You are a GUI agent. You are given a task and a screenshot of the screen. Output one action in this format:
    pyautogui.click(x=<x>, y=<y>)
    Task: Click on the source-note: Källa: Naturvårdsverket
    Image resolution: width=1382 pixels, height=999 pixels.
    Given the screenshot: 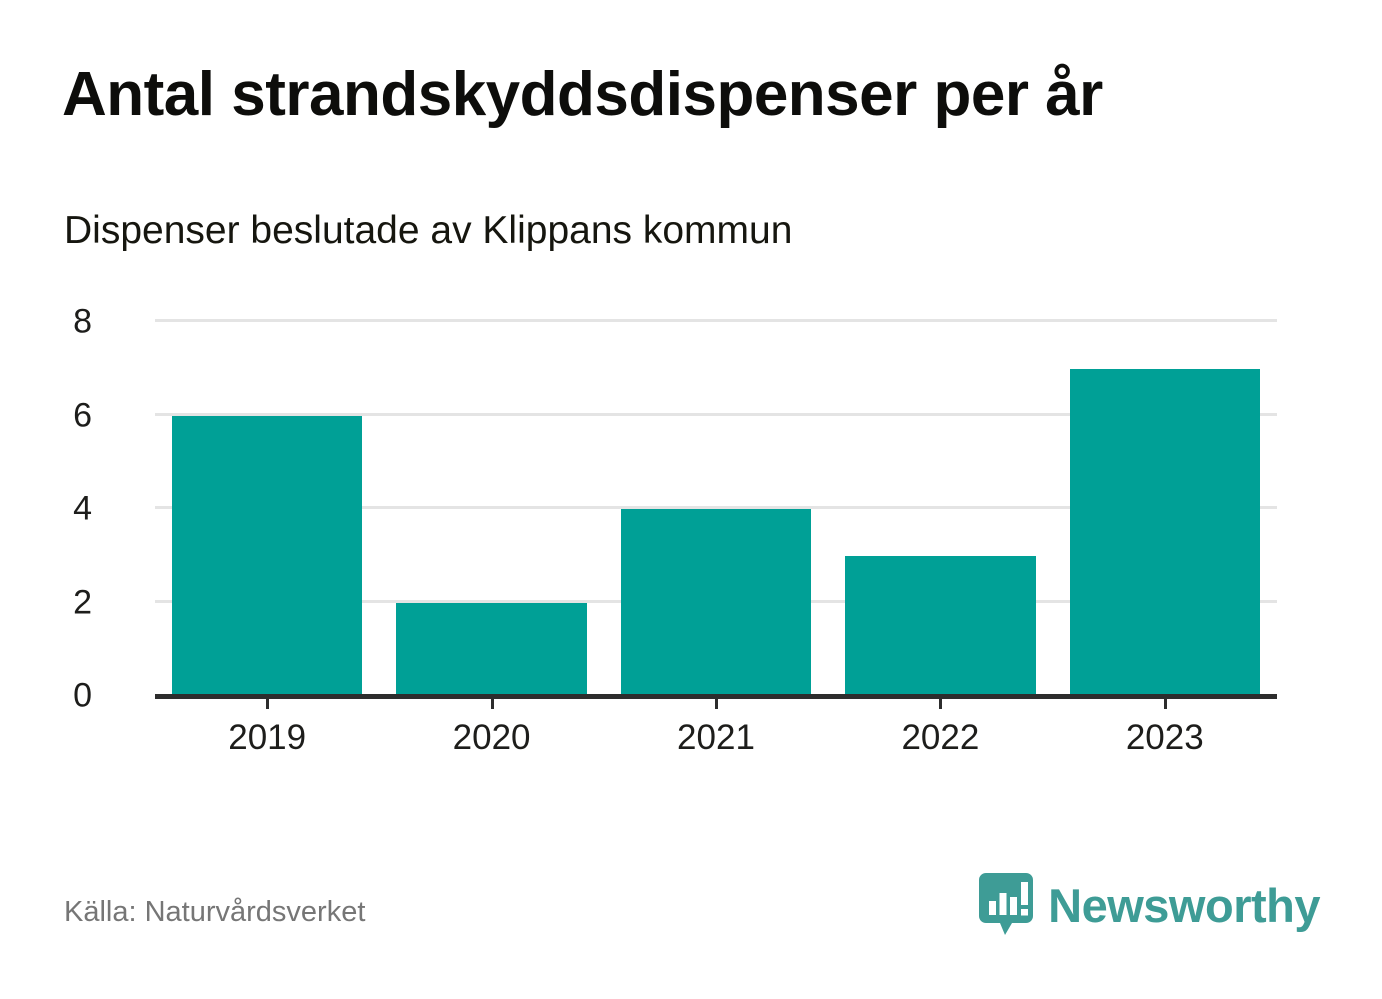 What is the action you would take?
    pyautogui.click(x=215, y=912)
    